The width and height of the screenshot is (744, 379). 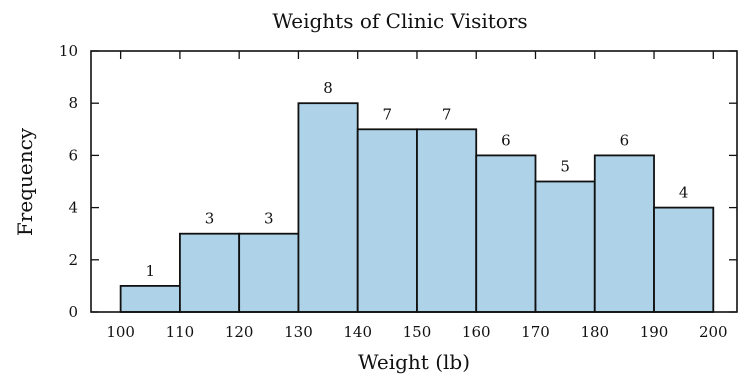 What do you see at coordinates (73, 155) in the screenshot?
I see `y-tick-label: 6` at bounding box center [73, 155].